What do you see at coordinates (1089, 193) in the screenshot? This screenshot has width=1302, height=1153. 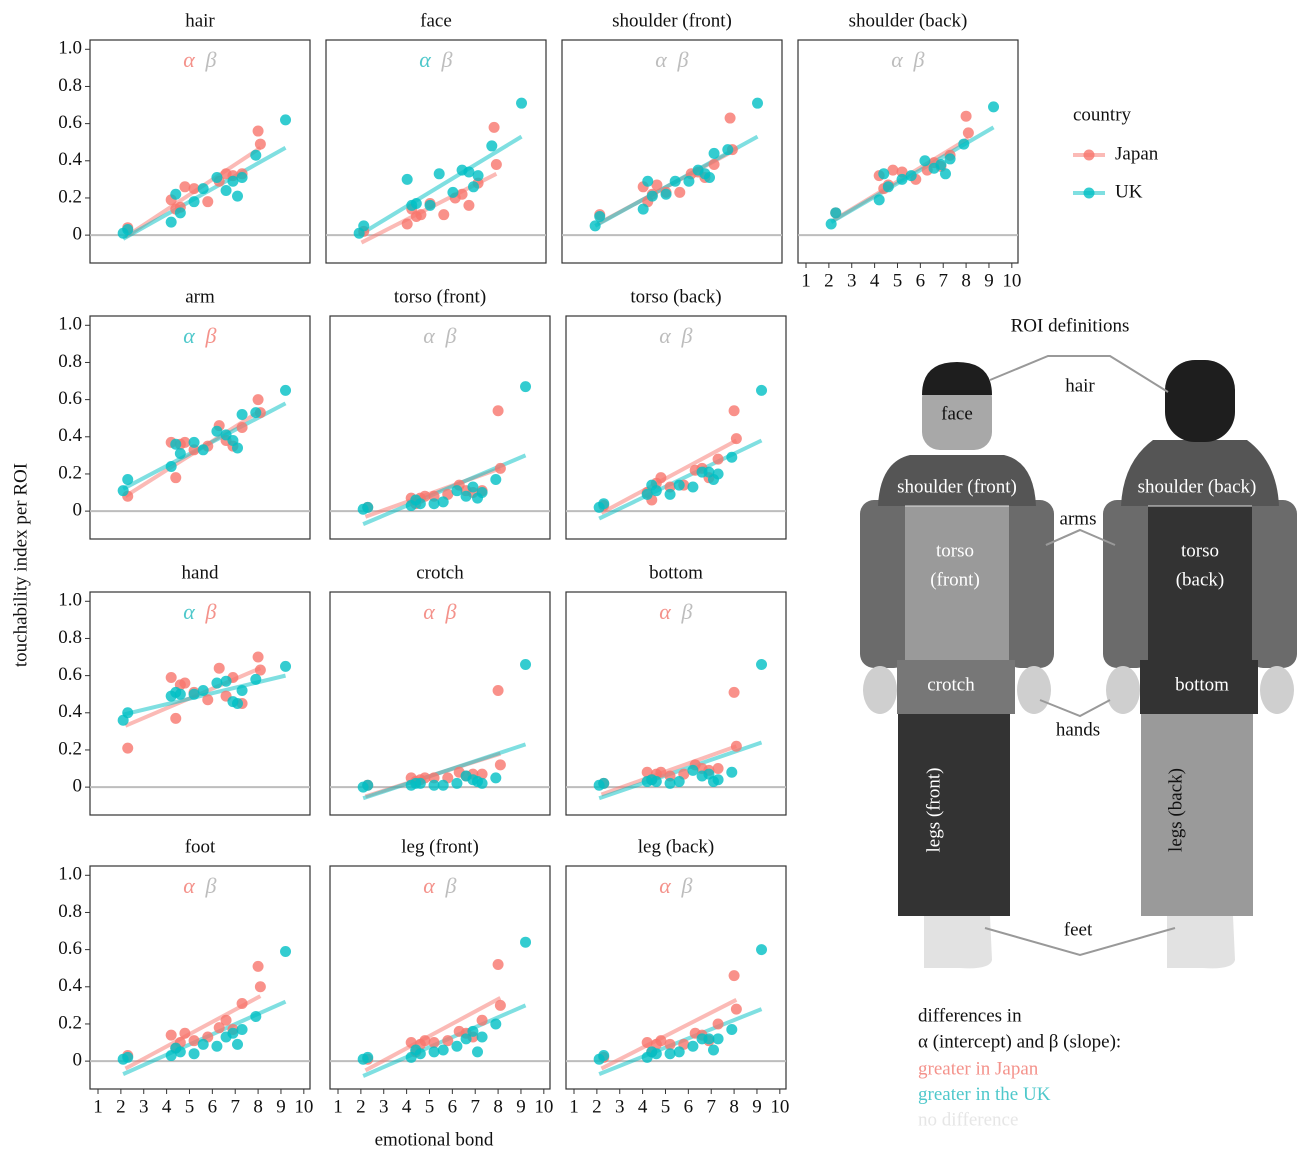 I see `legend-point` at bounding box center [1089, 193].